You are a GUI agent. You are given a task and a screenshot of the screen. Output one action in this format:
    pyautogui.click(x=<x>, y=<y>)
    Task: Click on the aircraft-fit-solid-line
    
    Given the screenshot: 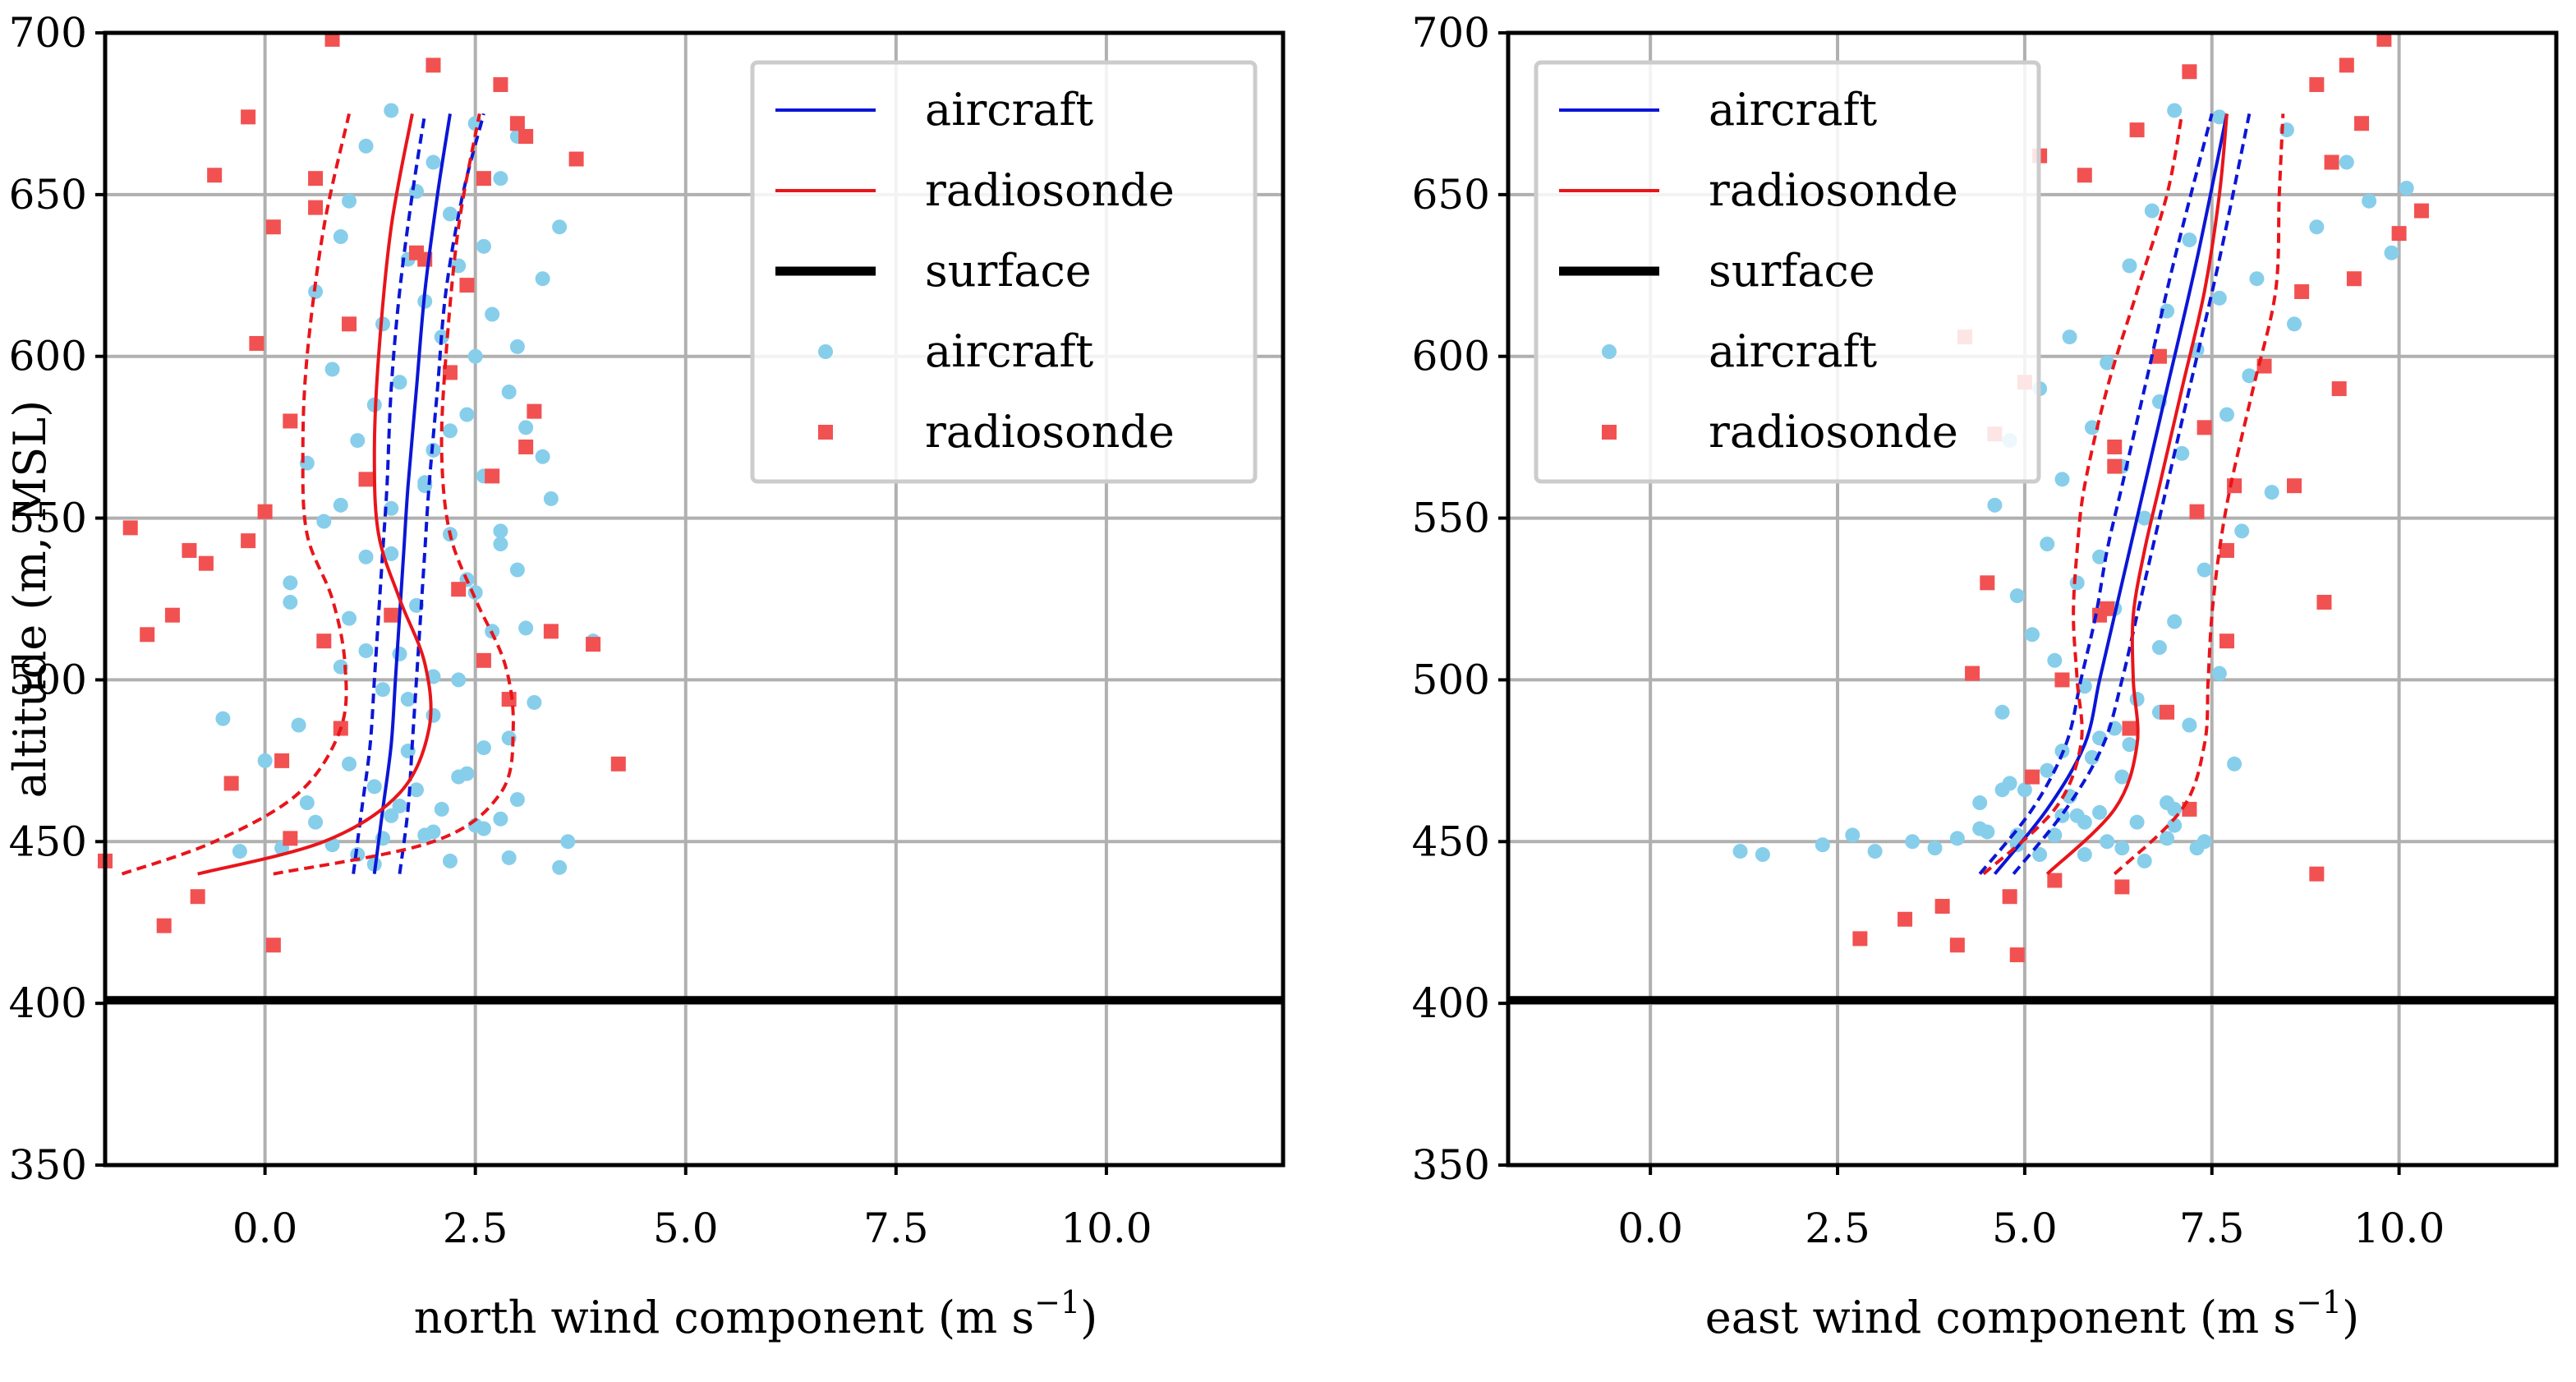 What is the action you would take?
    pyautogui.click(x=412, y=493)
    